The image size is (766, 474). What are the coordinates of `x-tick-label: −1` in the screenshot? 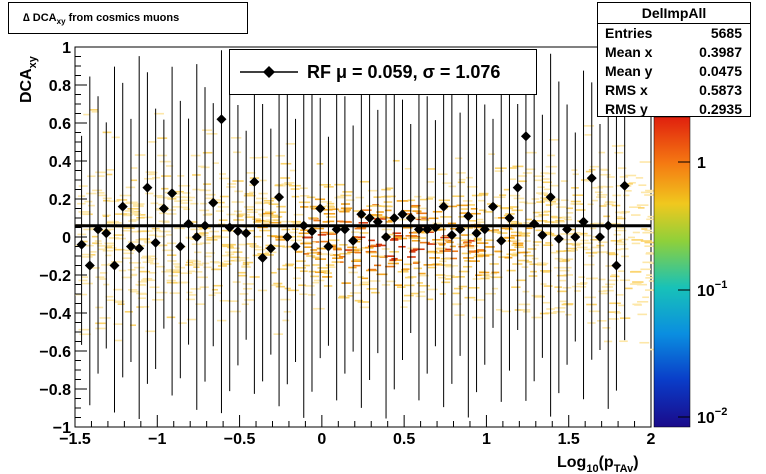 It's located at (157, 439).